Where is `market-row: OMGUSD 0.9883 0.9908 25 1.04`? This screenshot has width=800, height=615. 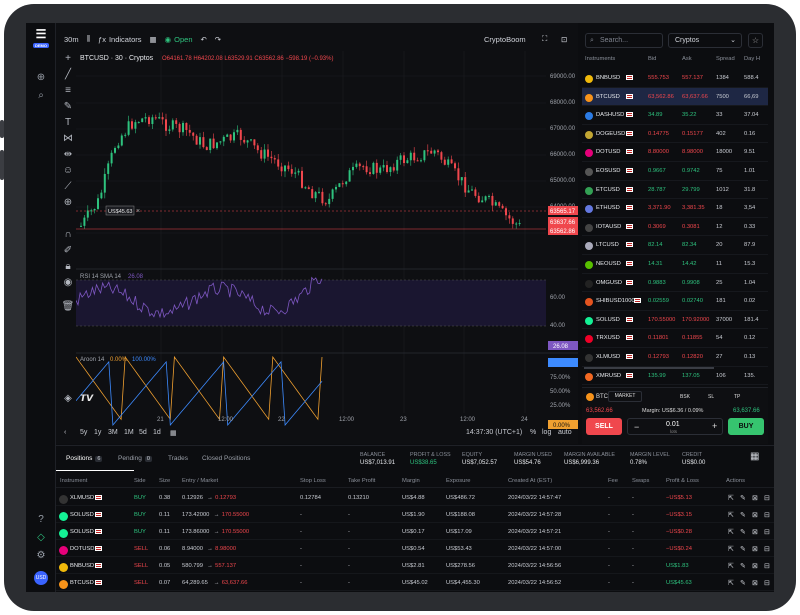 market-row: OMGUSD 0.9883 0.9908 25 1.04 is located at coordinates (675, 283).